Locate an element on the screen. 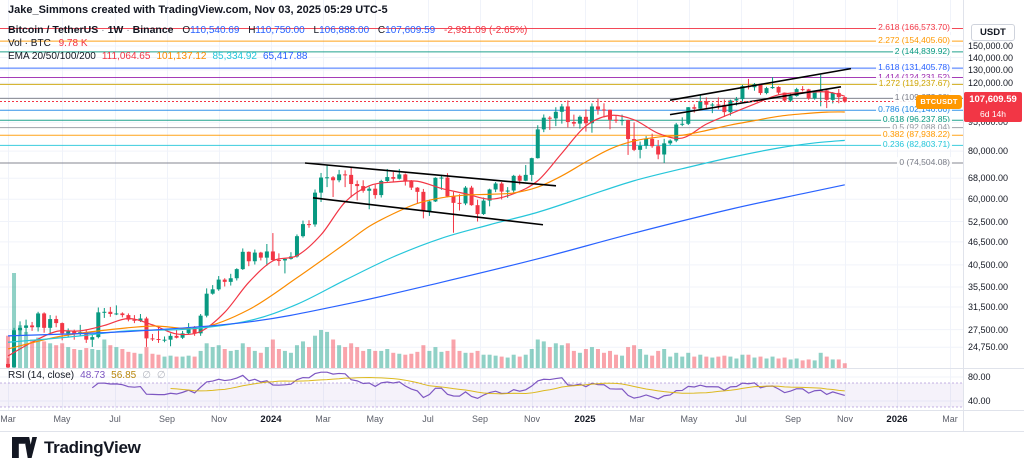 This screenshot has height=473, width=1024. rsi-label: RSI (14, close) is located at coordinates (41, 375).